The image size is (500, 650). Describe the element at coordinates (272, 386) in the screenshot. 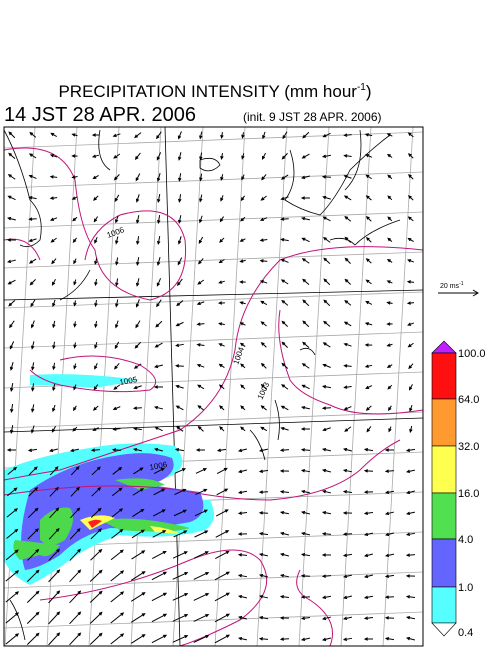

I see `meridian` at that location.